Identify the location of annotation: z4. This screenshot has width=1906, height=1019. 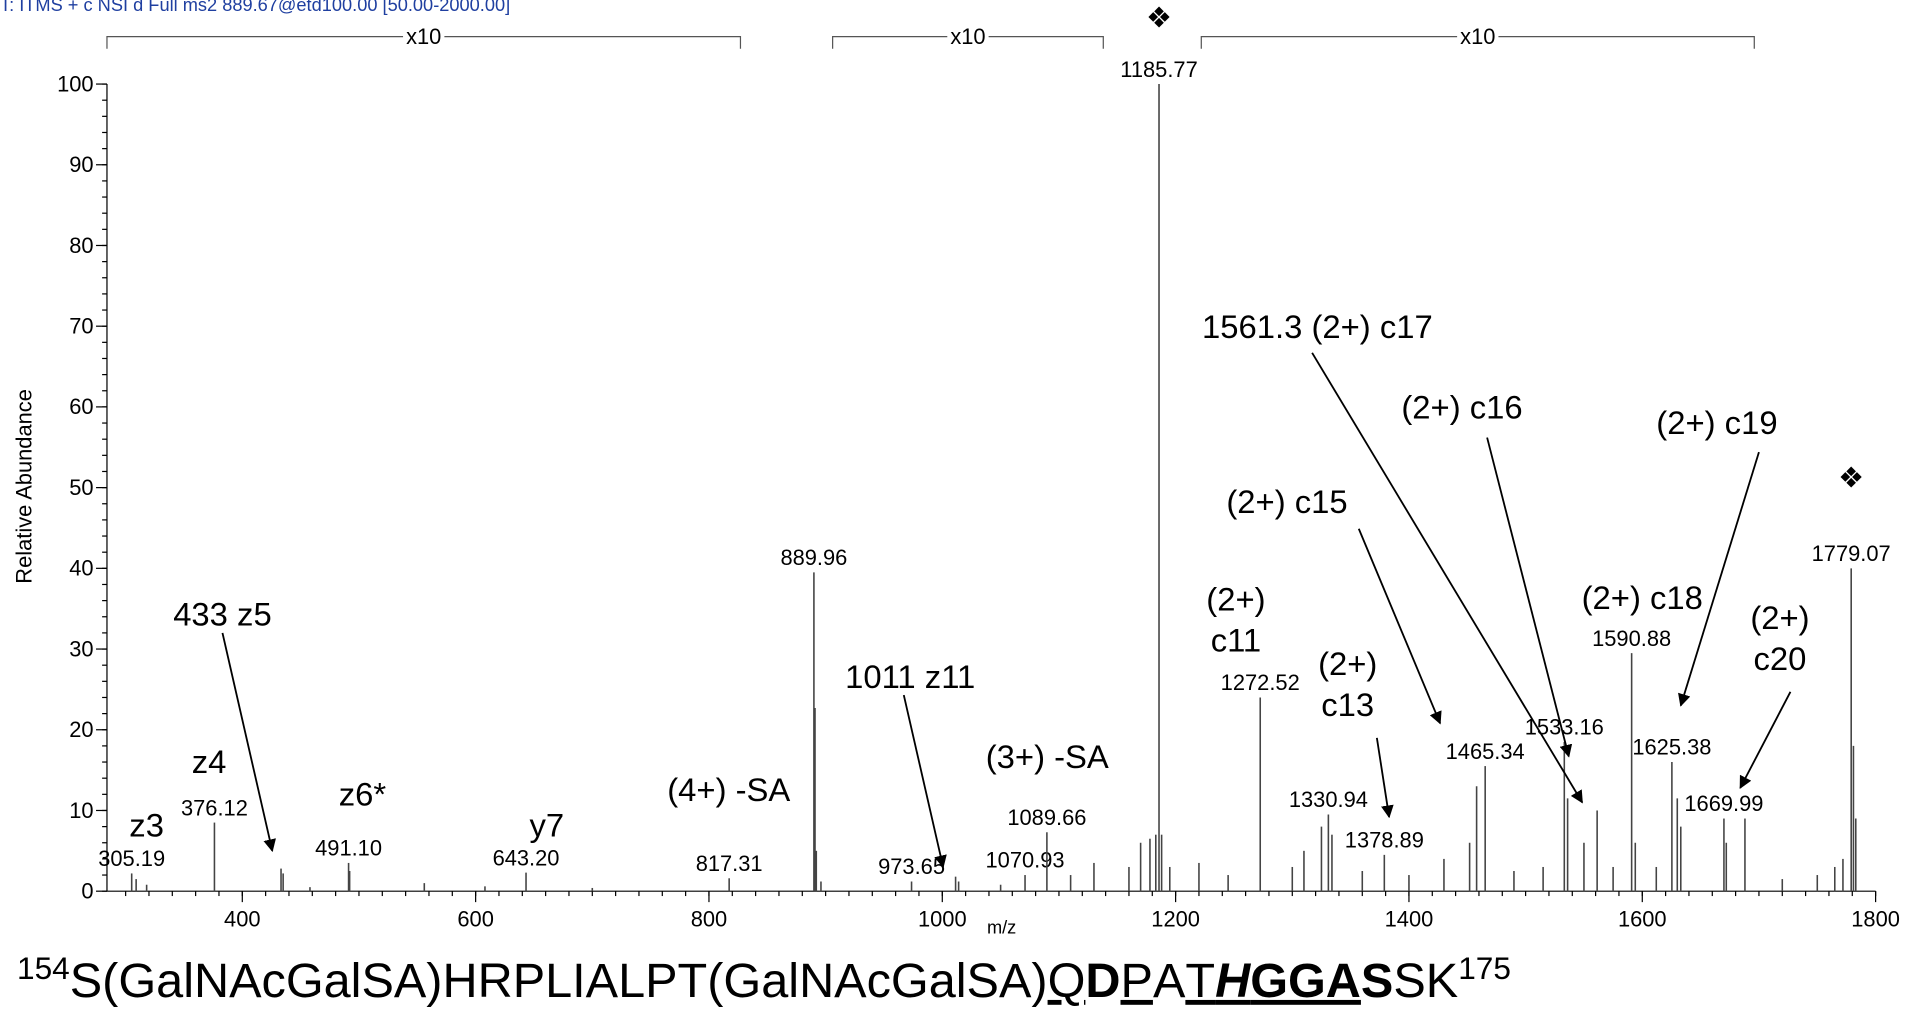
(209, 761).